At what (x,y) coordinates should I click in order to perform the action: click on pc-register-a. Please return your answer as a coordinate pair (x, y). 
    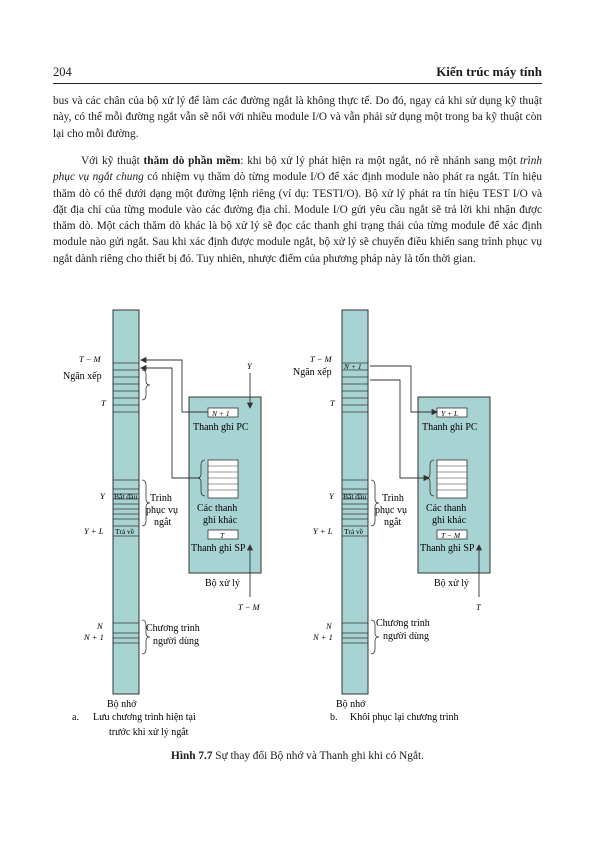
    Looking at the image, I should click on (223, 412).